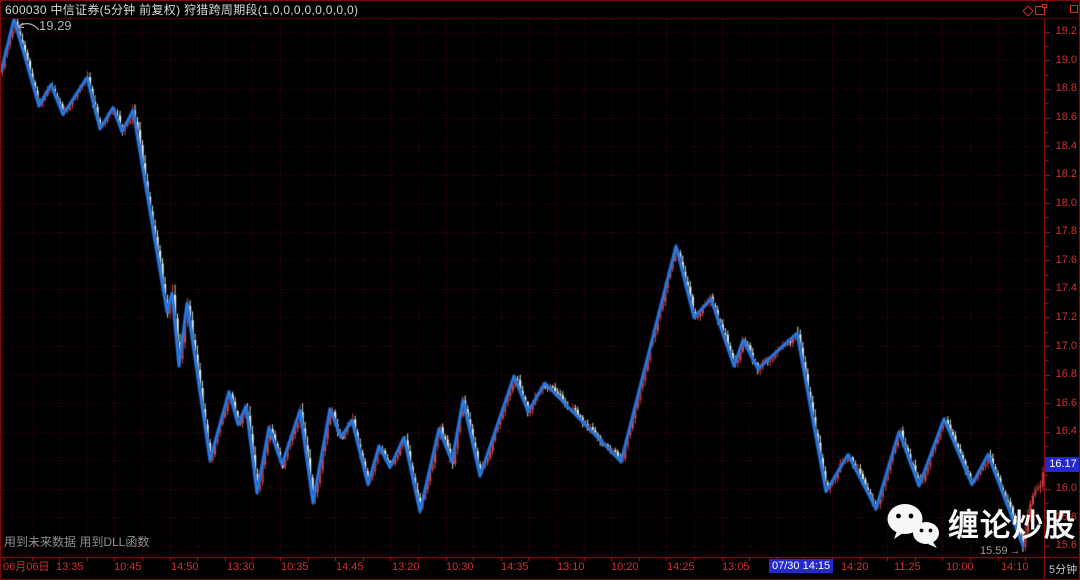 The image size is (1080, 580). I want to click on x-axis-label: 13:05, so click(736, 567).